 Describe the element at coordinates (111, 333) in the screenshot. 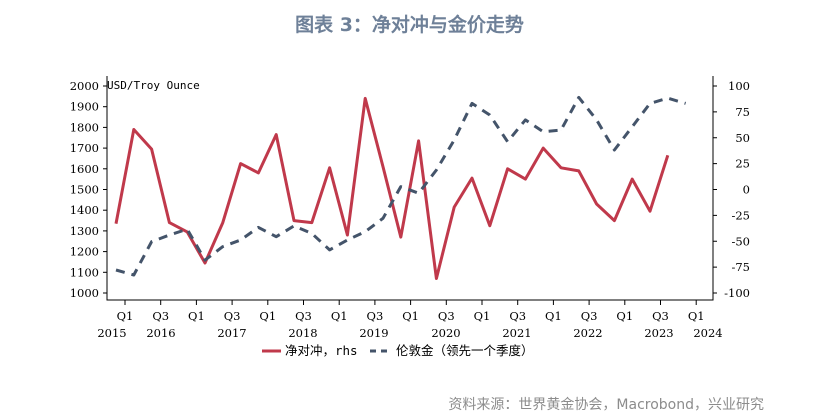

I see `x-year-label: 2015` at that location.